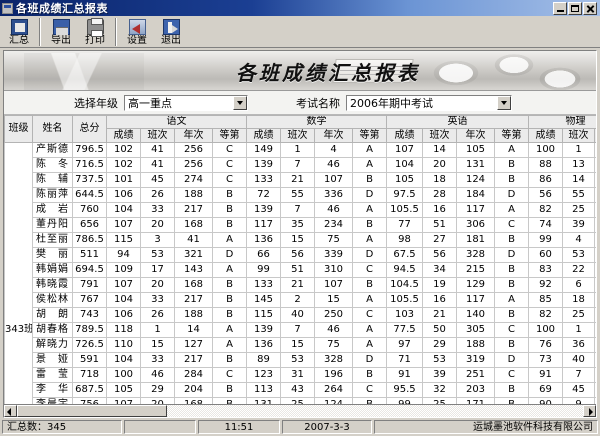 The height and width of the screenshot is (436, 600). What do you see at coordinates (123, 285) in the screenshot?
I see `cell-chinese-score: 107` at bounding box center [123, 285].